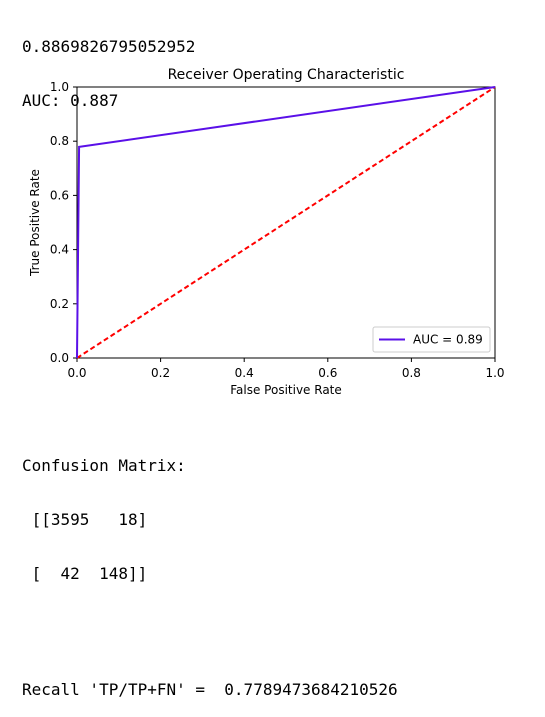  I want to click on x-tick-label: 0.0, so click(76, 373).